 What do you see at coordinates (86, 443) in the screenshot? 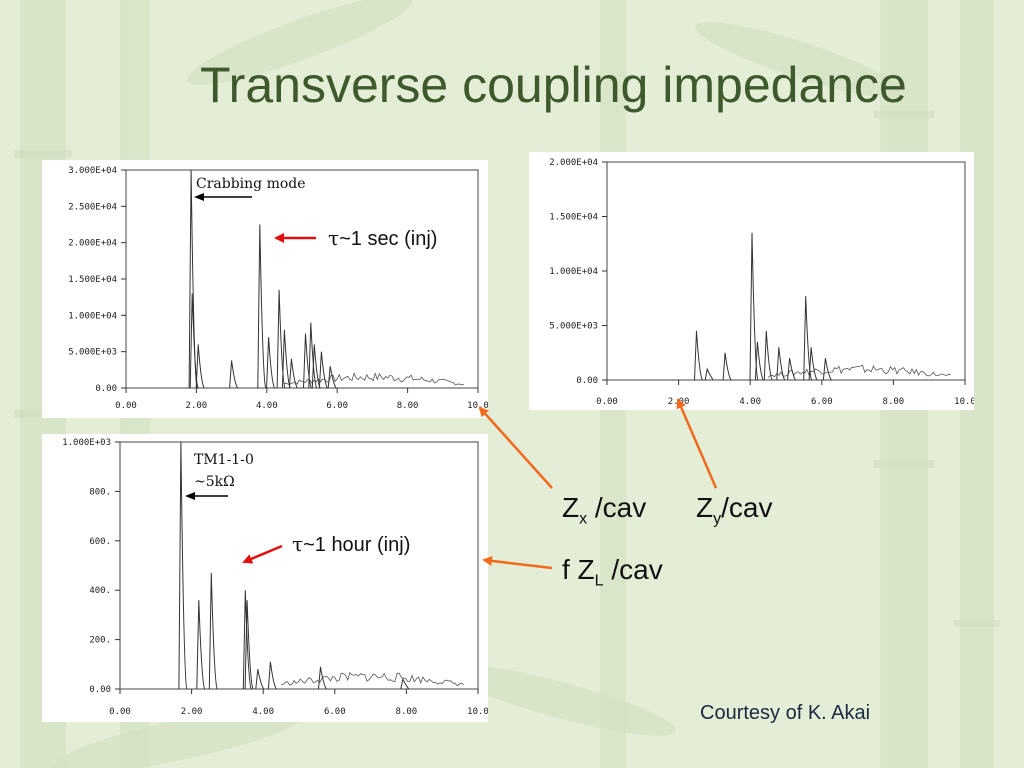
I see `y-tick-label: 1.000E+03` at bounding box center [86, 443].